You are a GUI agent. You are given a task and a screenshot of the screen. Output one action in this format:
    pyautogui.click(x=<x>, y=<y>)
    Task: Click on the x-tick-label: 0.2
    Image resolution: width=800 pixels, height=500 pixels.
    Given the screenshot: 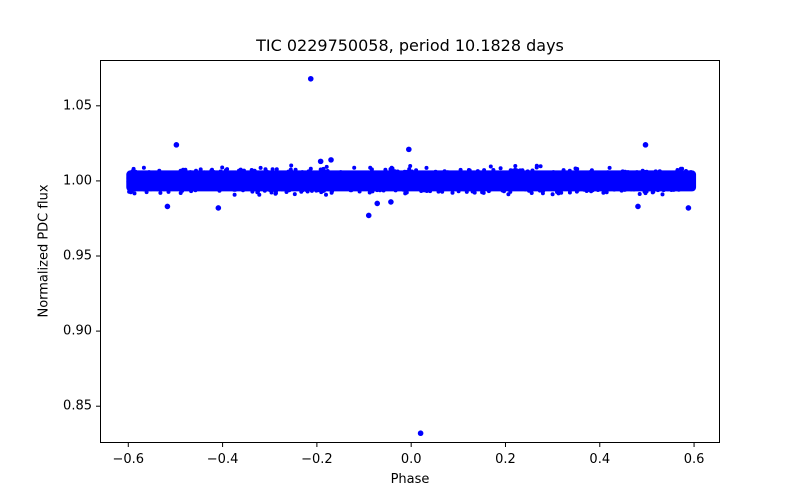 What is the action you would take?
    pyautogui.click(x=505, y=459)
    